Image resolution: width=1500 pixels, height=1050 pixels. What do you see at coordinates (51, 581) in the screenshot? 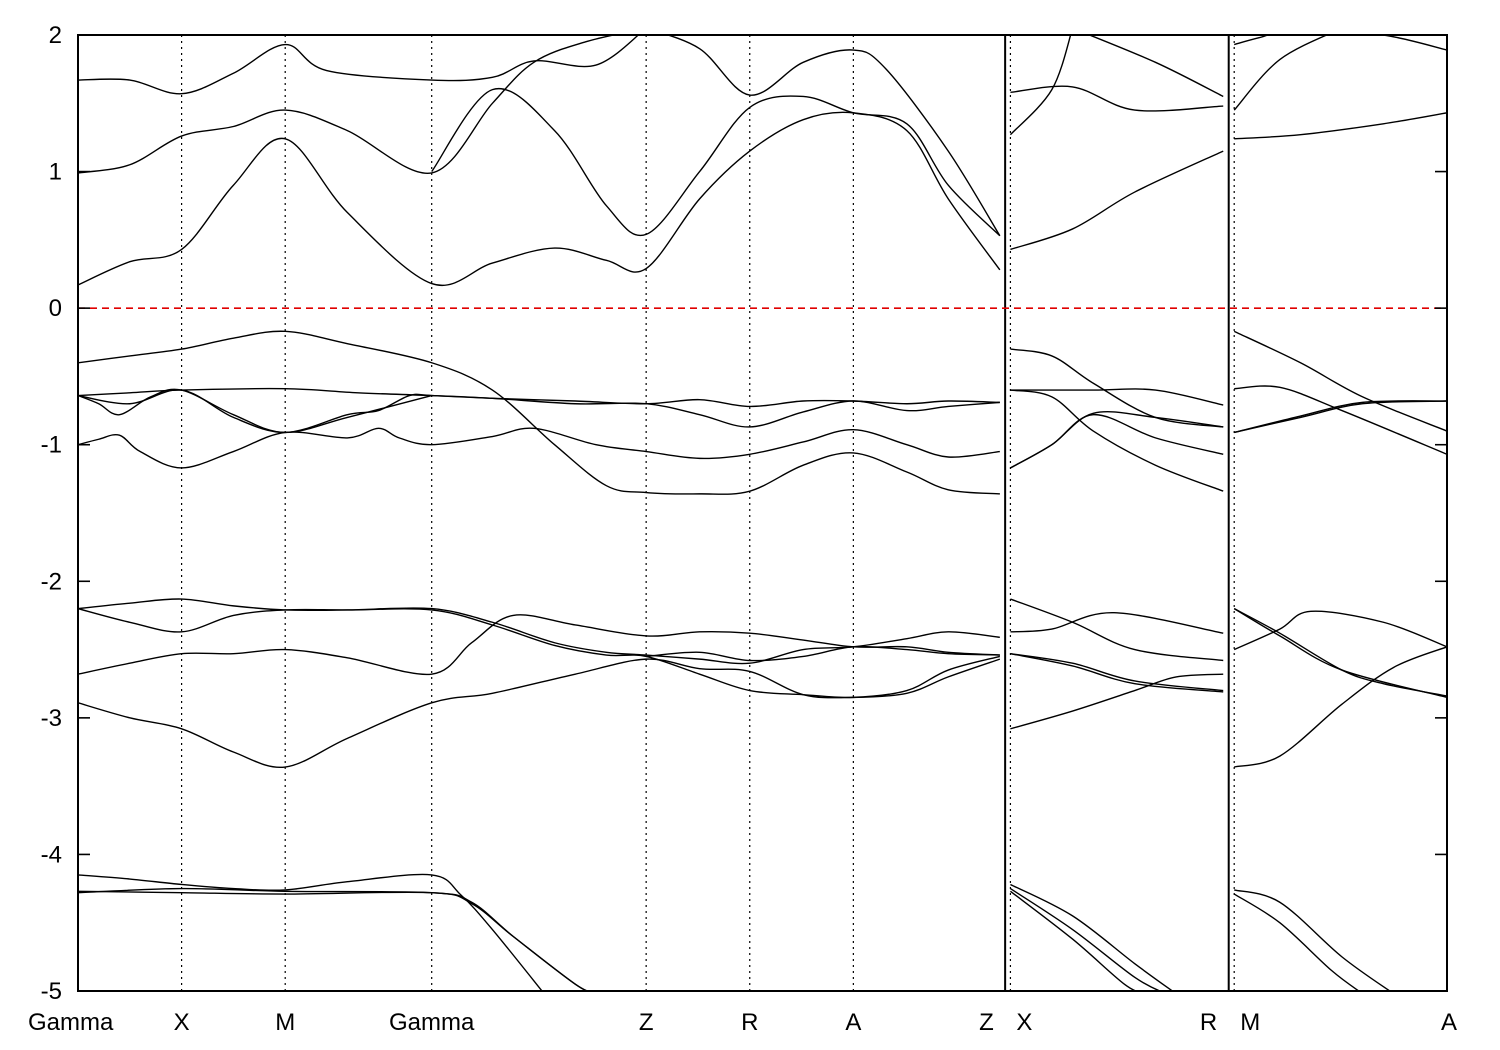
I see `y-tick-label-3: -2` at bounding box center [51, 581].